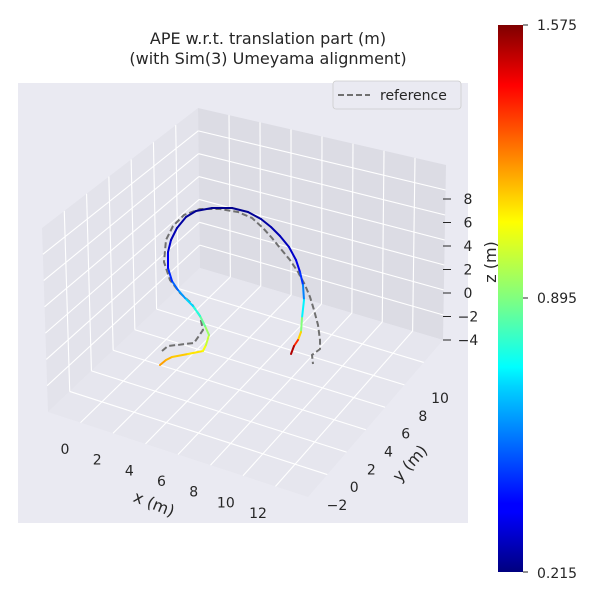 This screenshot has width=600, height=600. What do you see at coordinates (413, 96) in the screenshot?
I see `legend-reference-label: reference` at bounding box center [413, 96].